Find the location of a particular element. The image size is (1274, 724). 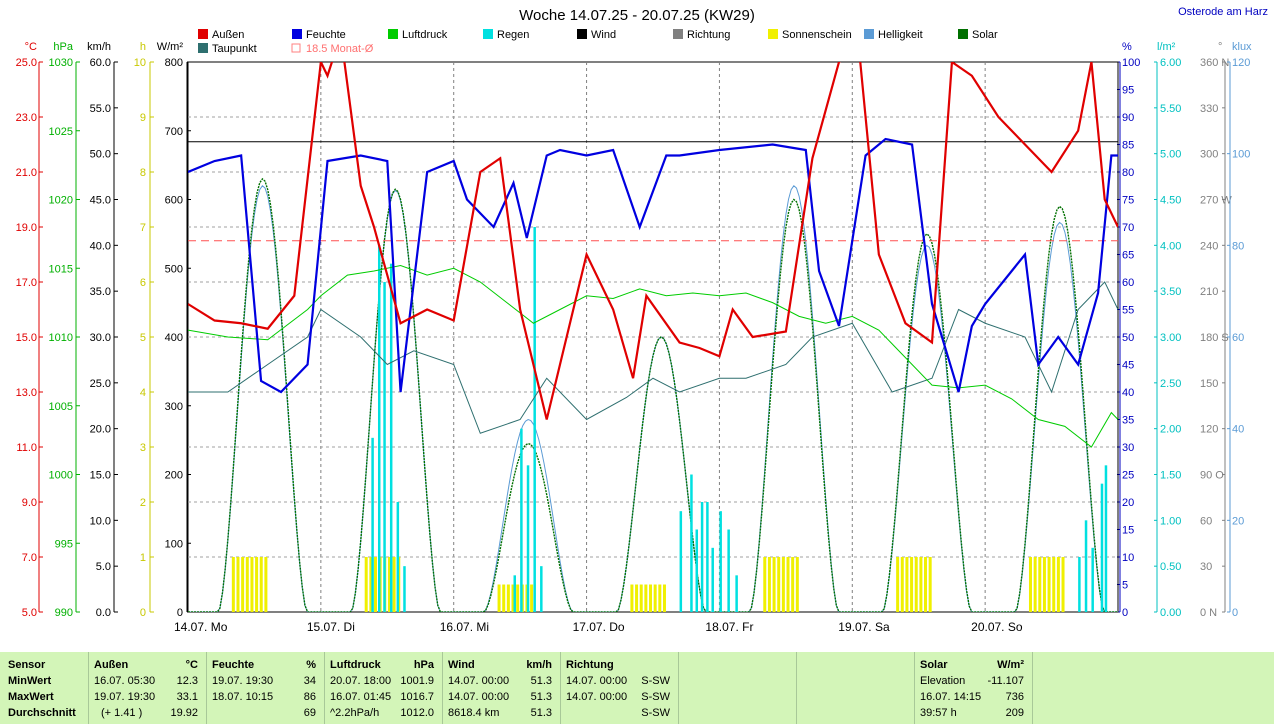

solar-axis-unit: W/m² is located at coordinates (170, 47).